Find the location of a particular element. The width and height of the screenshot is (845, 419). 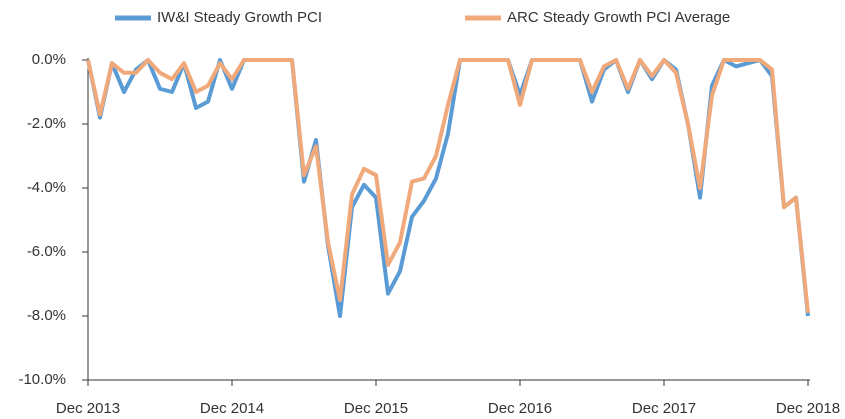

x-tick-label: Dec 2013 is located at coordinates (88, 408).